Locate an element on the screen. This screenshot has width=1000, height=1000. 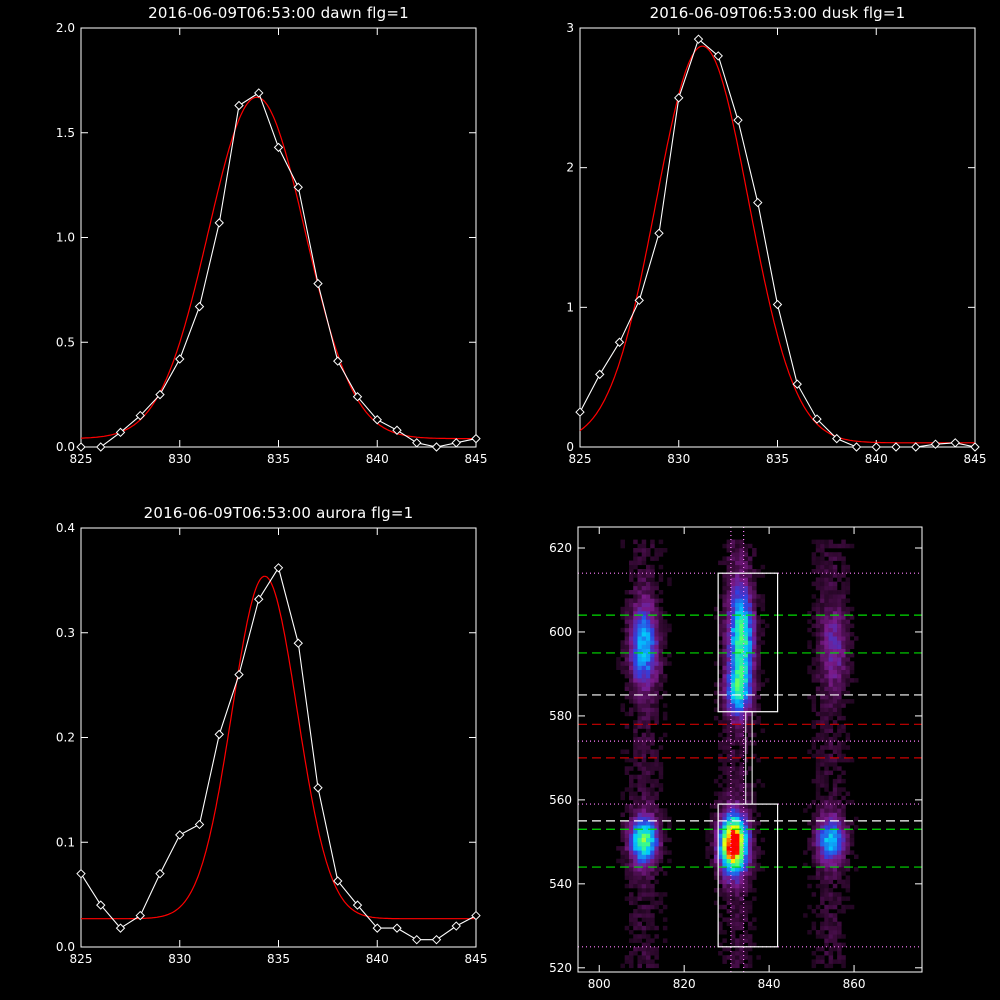
dawn-data-point is located at coordinates (456, 443).